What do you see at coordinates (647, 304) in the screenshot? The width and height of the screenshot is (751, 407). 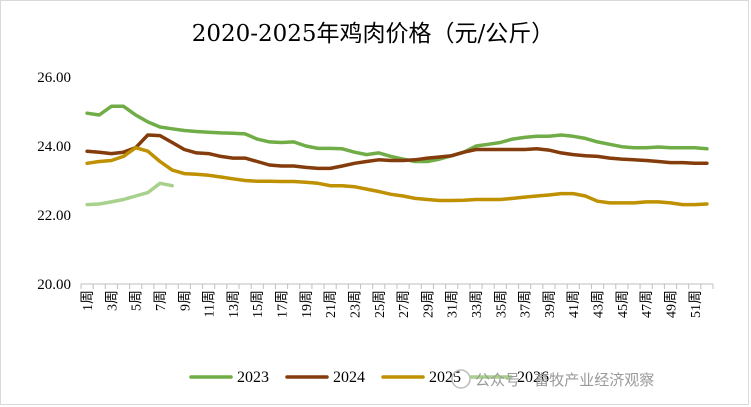 I see `x-tick-label: 47周` at bounding box center [647, 304].